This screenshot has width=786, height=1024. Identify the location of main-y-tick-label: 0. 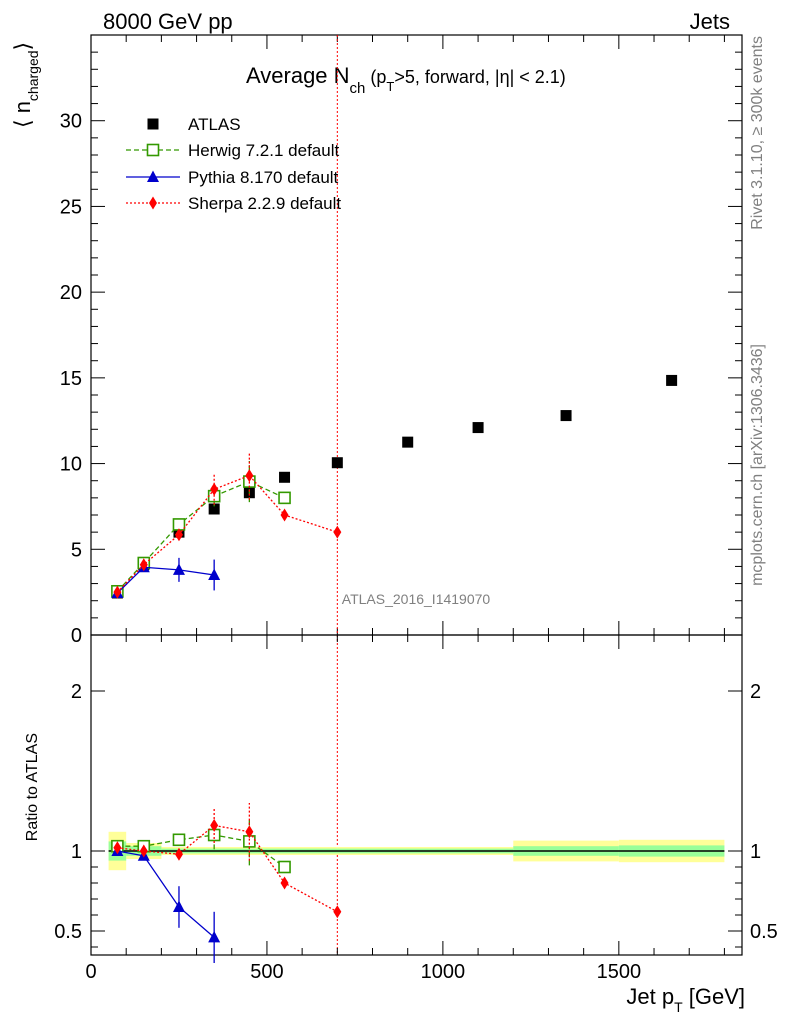
(76, 636).